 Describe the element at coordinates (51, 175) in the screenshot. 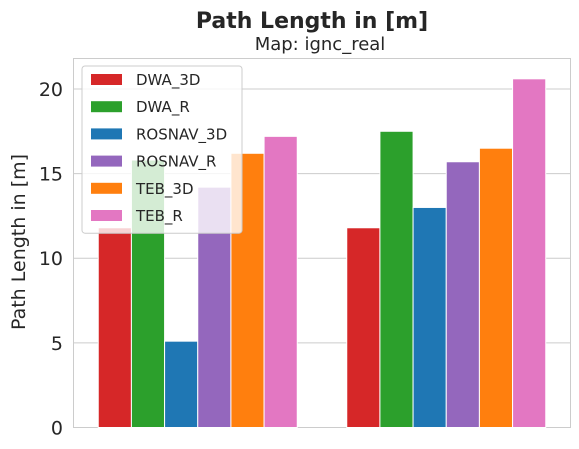

I see `y-tick-label: 15` at that location.